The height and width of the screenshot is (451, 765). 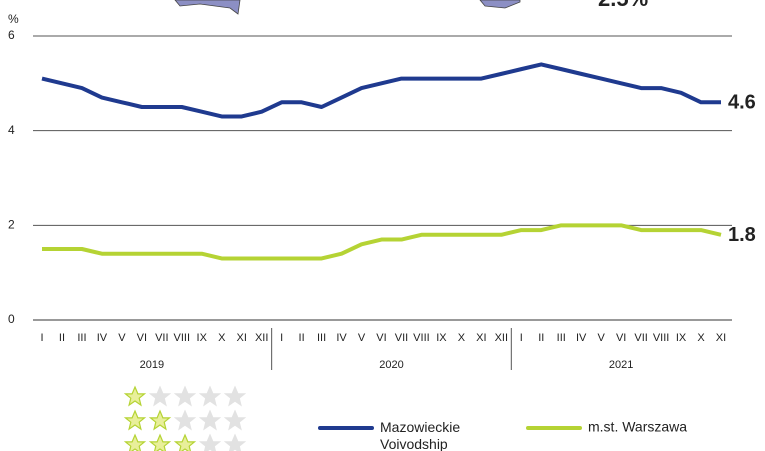 I want to click on rating-stars, so click(x=185, y=418).